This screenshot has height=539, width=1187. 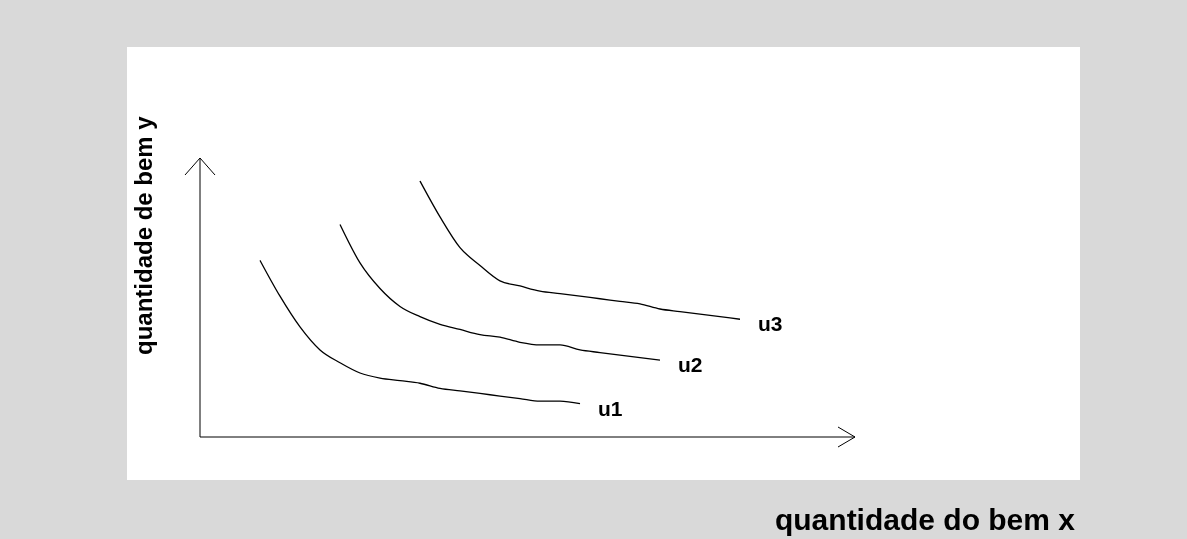 What do you see at coordinates (143, 235) in the screenshot?
I see `y-axis-title: quantidade de bem y` at bounding box center [143, 235].